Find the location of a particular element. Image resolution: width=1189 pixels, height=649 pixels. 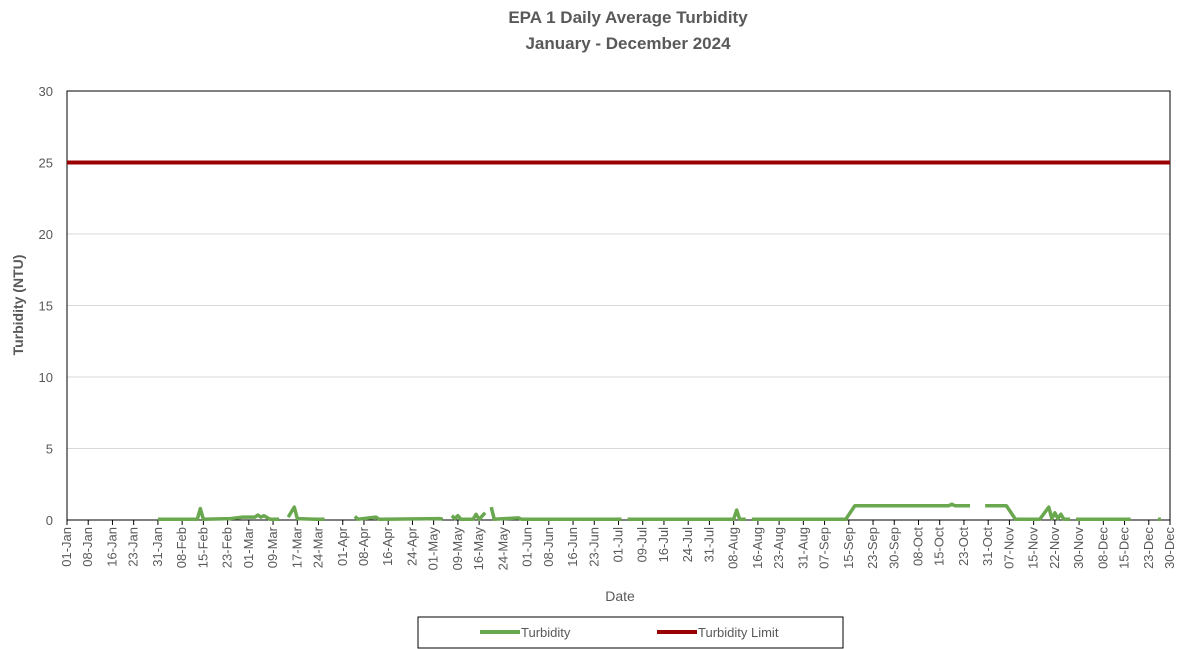

x-tick-label: 01-Jul is located at coordinates (618, 545).